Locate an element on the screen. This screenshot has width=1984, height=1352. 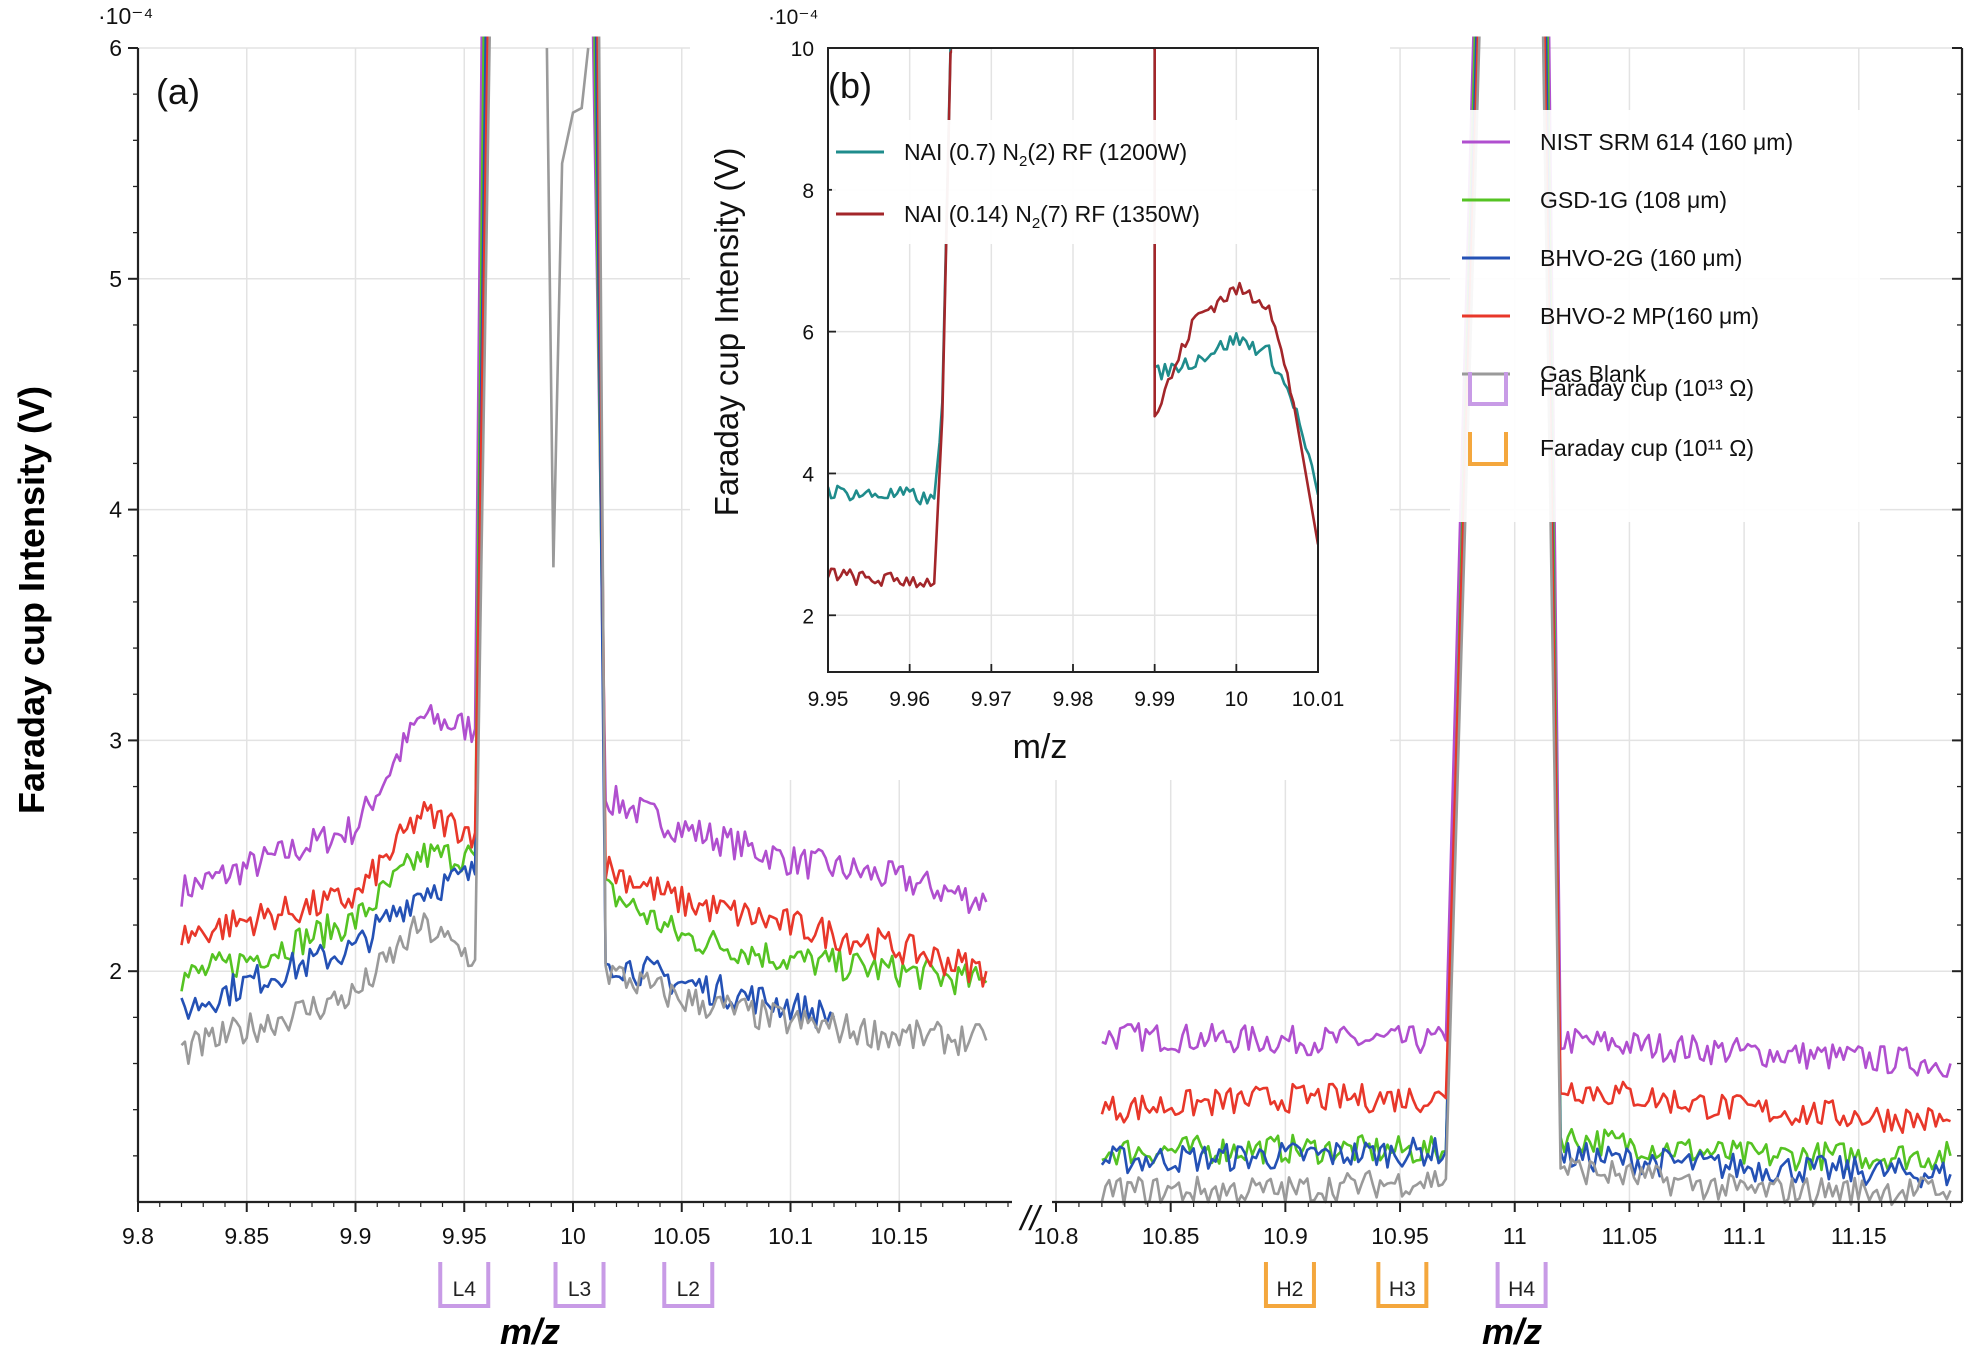
main-x-tick-label: 9.95 is located at coordinates (464, 1236).